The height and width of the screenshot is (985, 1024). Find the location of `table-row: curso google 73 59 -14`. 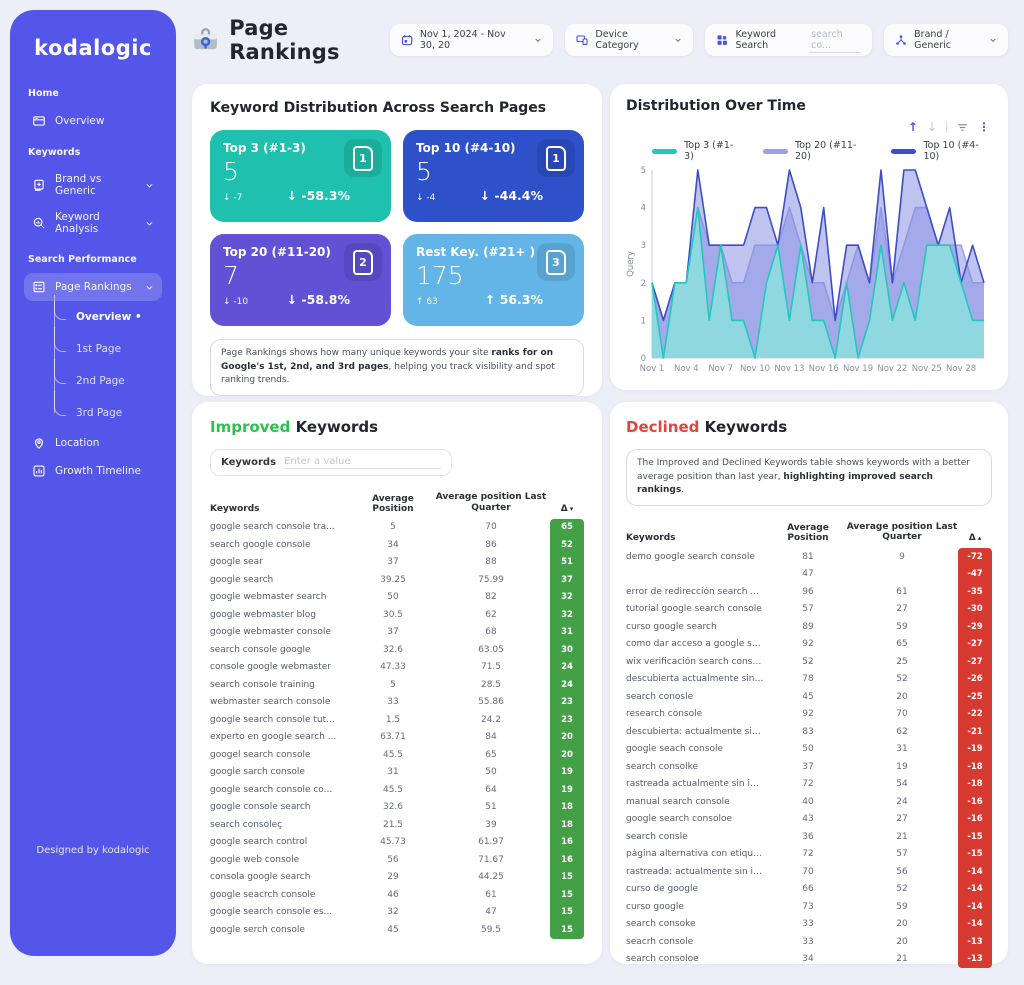

table-row: curso google 73 59 -14 is located at coordinates (809, 907).